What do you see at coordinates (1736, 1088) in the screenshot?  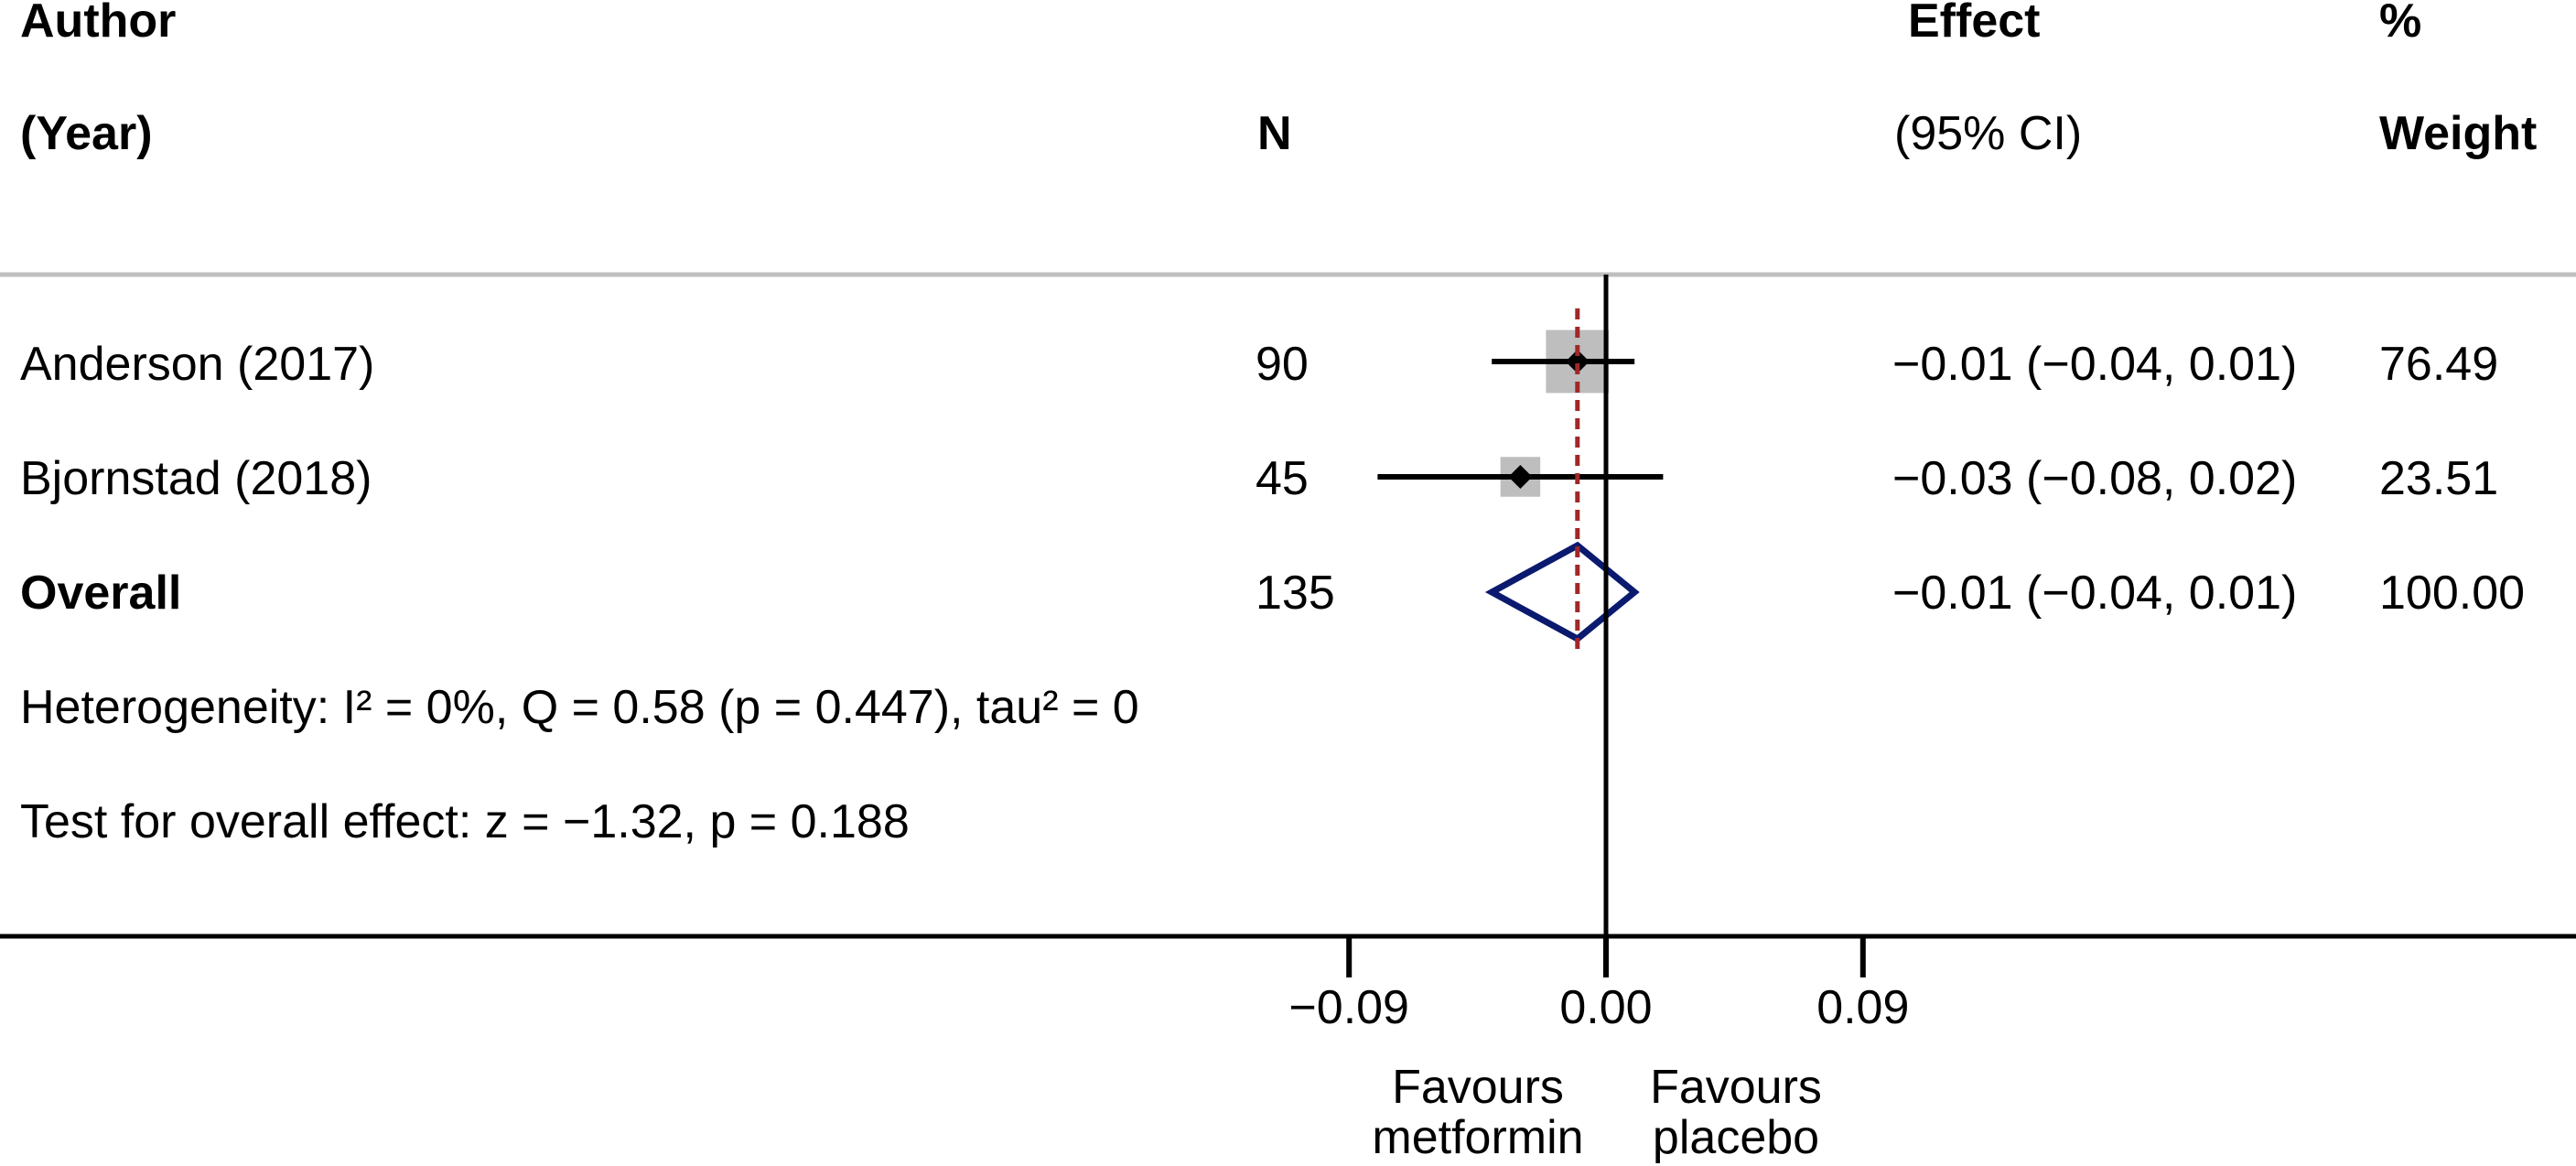 I see `favours-right-line1: Favours` at bounding box center [1736, 1088].